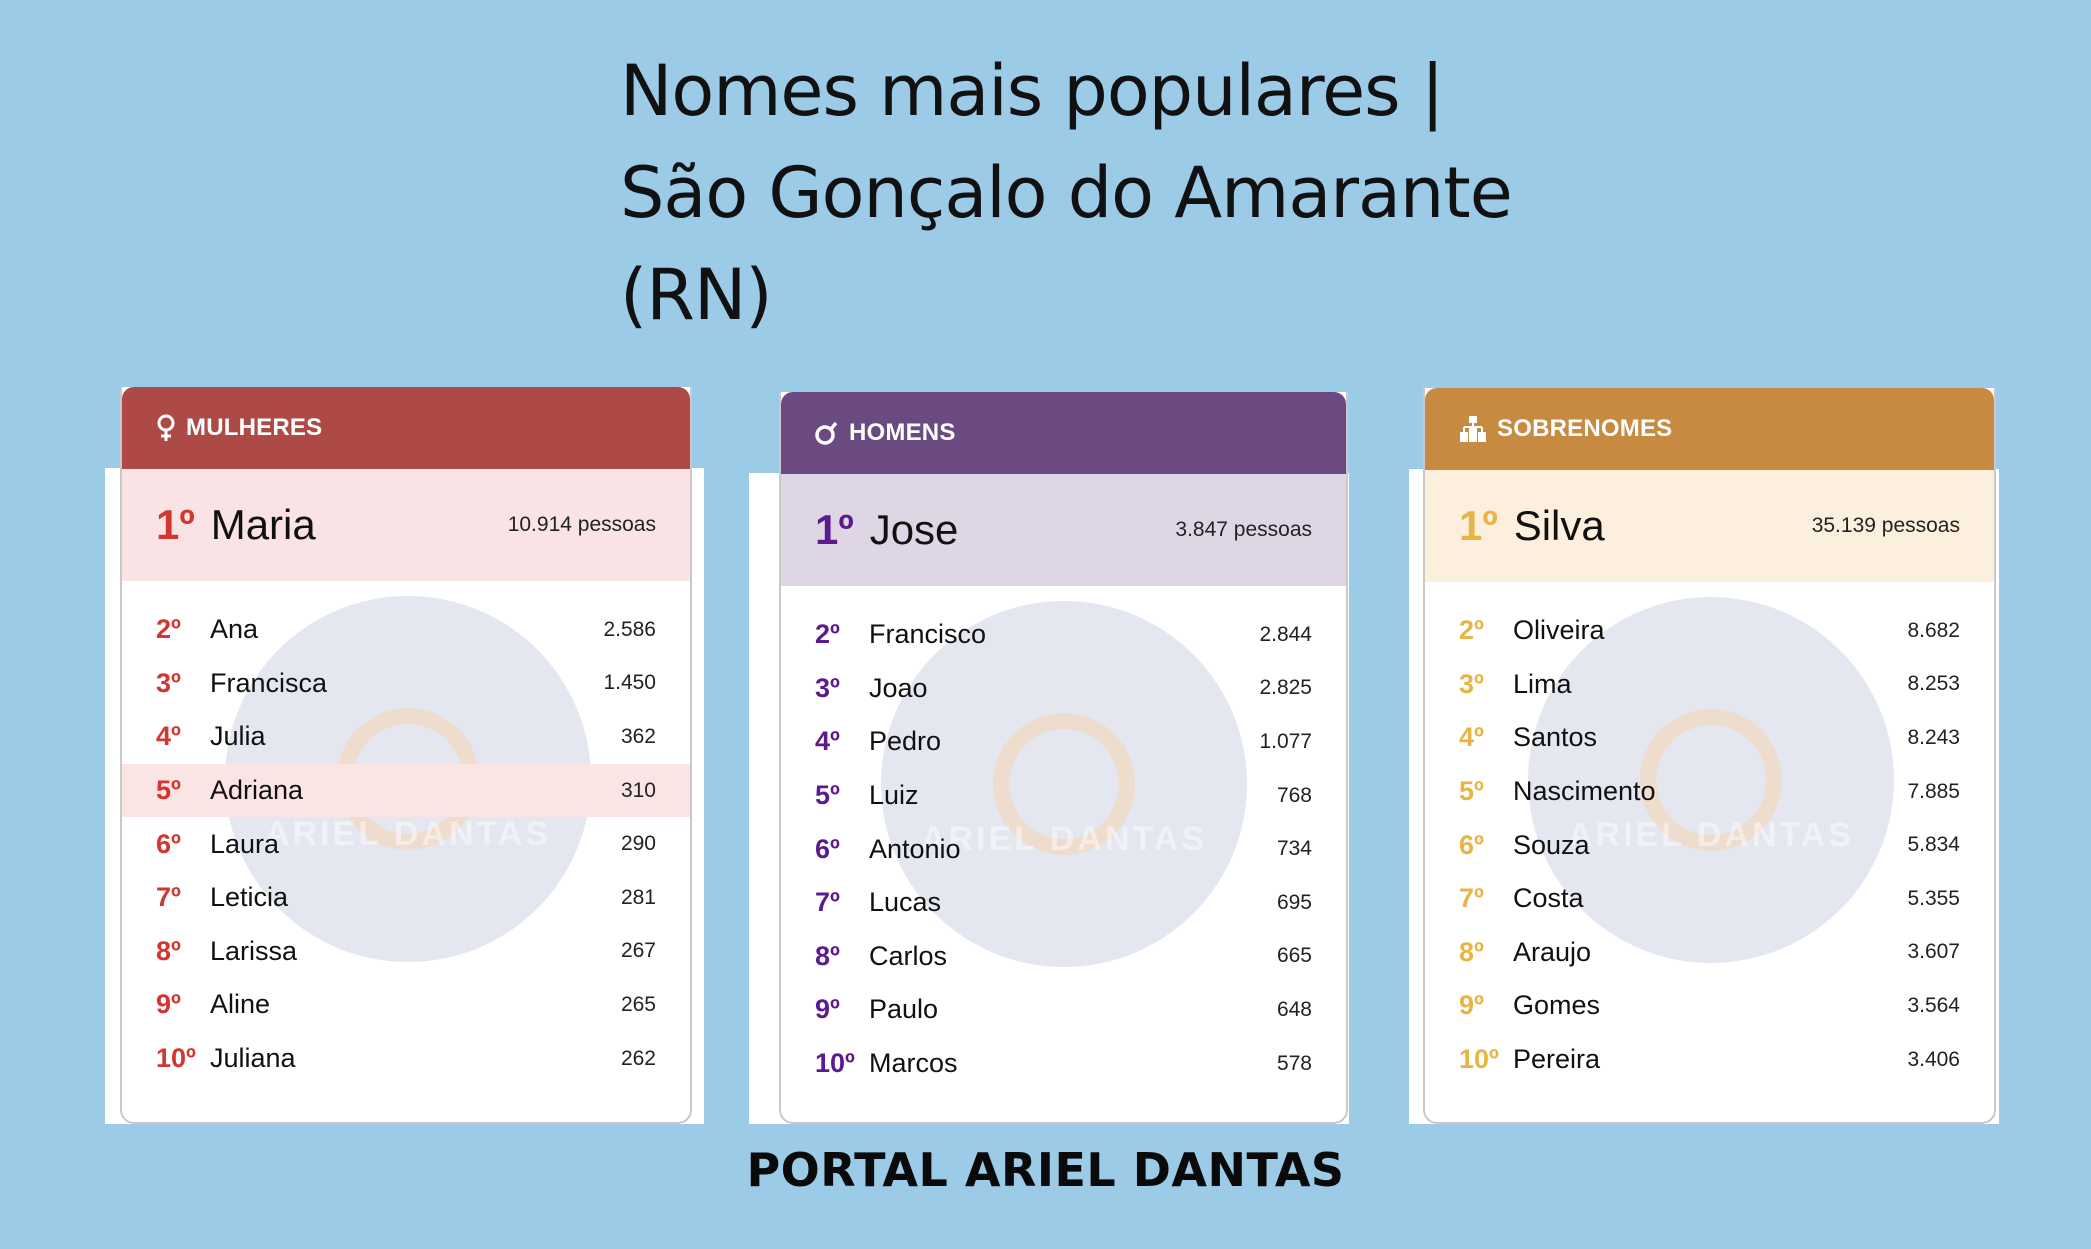 The width and height of the screenshot is (2091, 1249). Describe the element at coordinates (914, 529) in the screenshot. I see `men-top-name: Jose` at that location.